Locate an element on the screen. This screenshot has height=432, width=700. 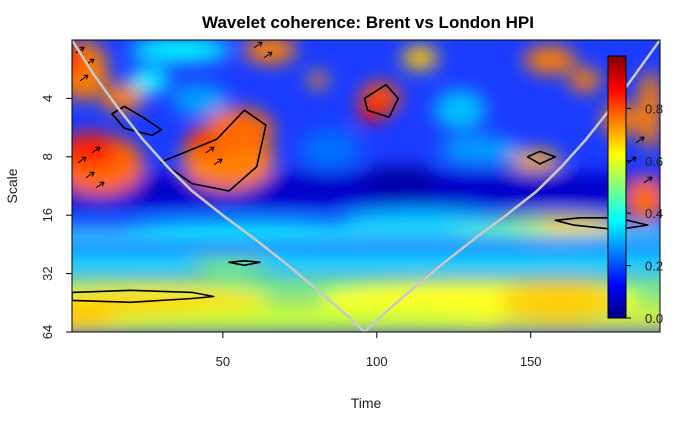
chart-title: Wavelet coherence: Brent vs London HPI is located at coordinates (368, 22).